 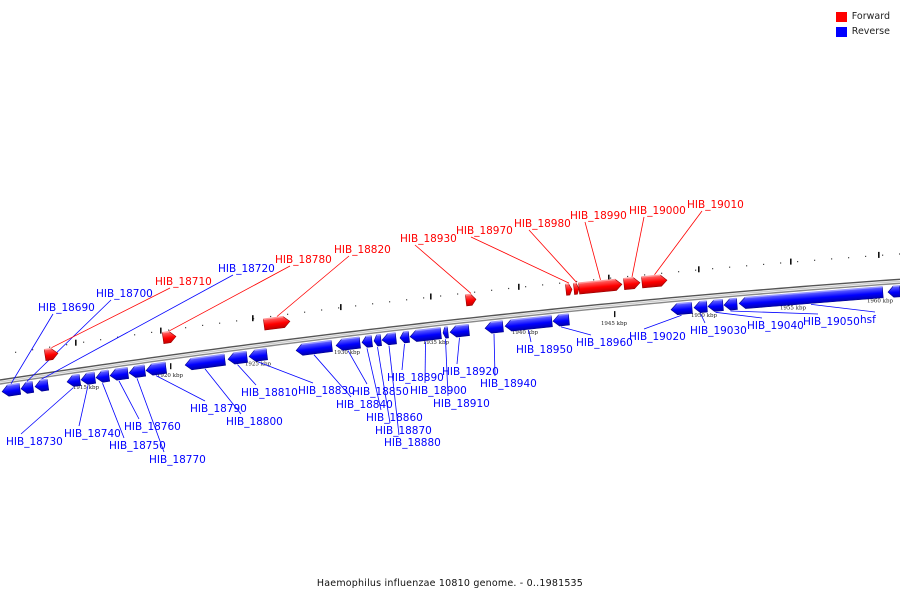 What do you see at coordinates (657, 211) in the screenshot?
I see `gene-label: HIB_19000` at bounding box center [657, 211].